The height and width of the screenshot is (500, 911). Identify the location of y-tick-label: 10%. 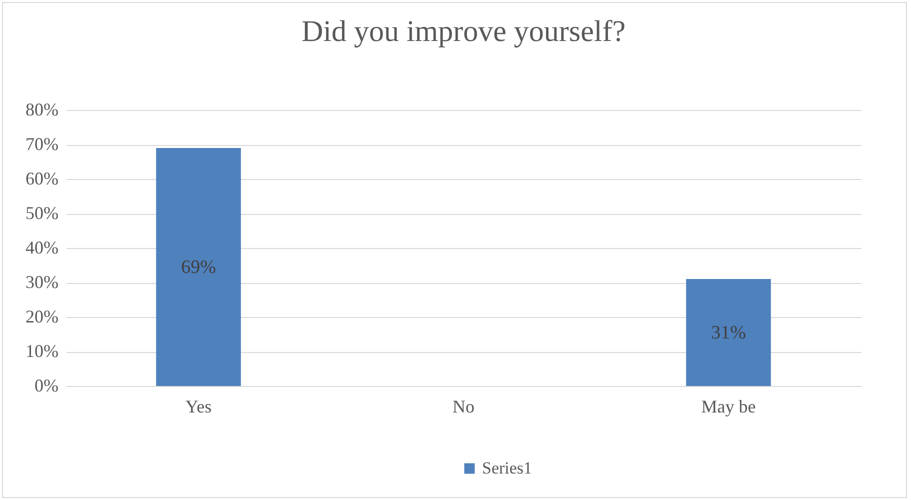
(42, 351).